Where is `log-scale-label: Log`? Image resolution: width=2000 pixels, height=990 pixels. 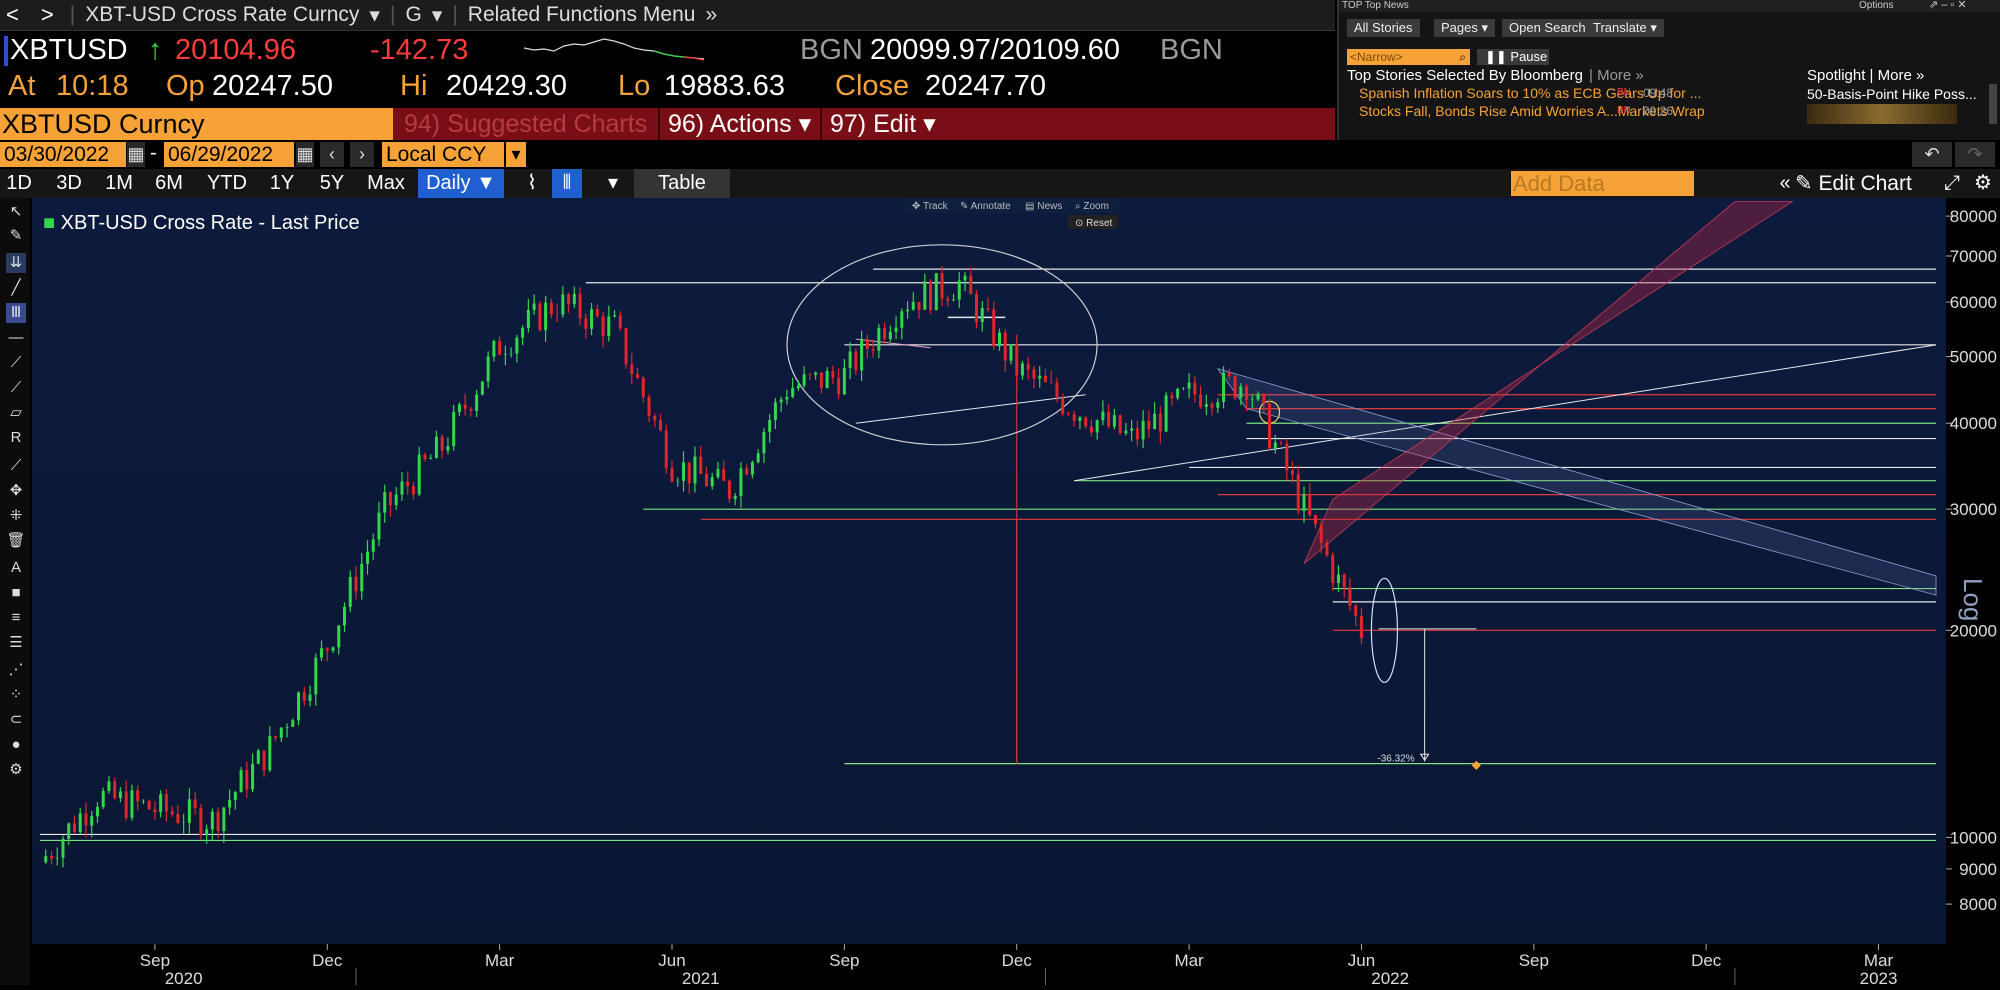 log-scale-label: Log is located at coordinates (1973, 599).